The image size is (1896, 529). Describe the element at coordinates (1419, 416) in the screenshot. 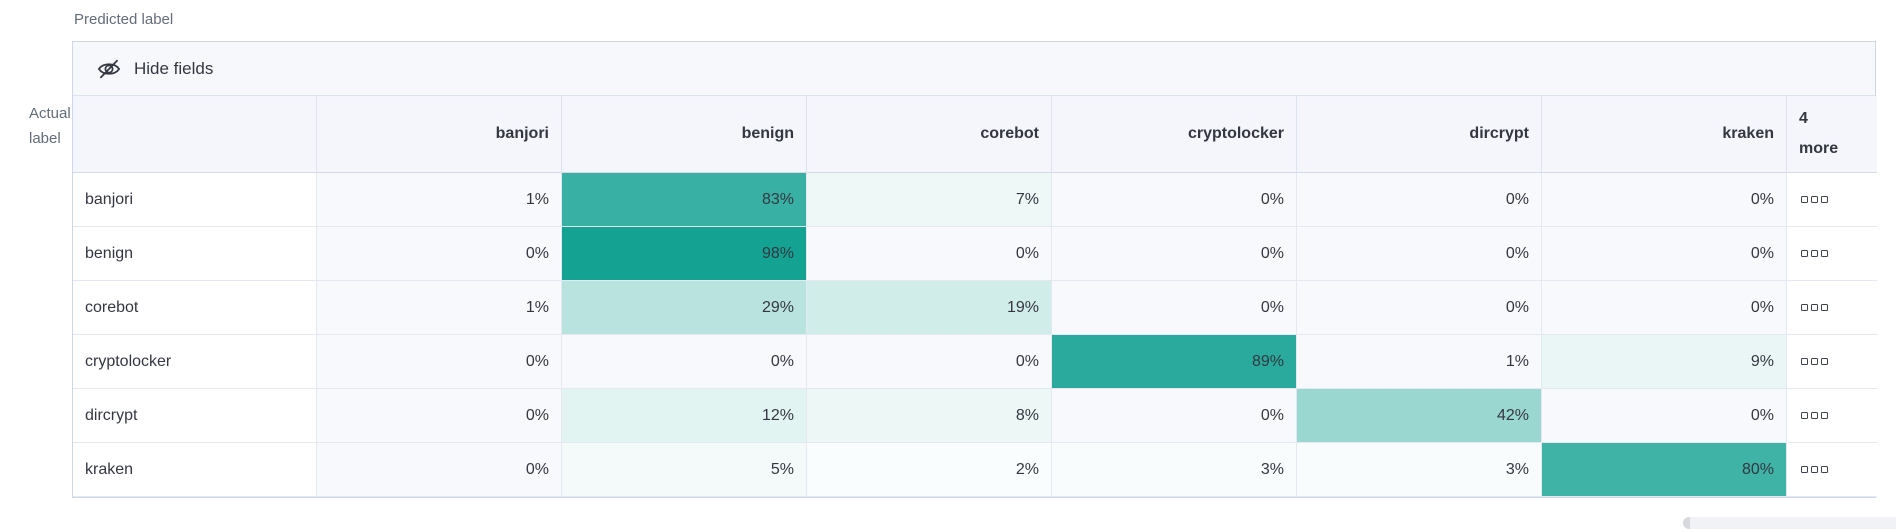

I see `matrix-cell-dircrypt-dircrypt: 42%` at that location.